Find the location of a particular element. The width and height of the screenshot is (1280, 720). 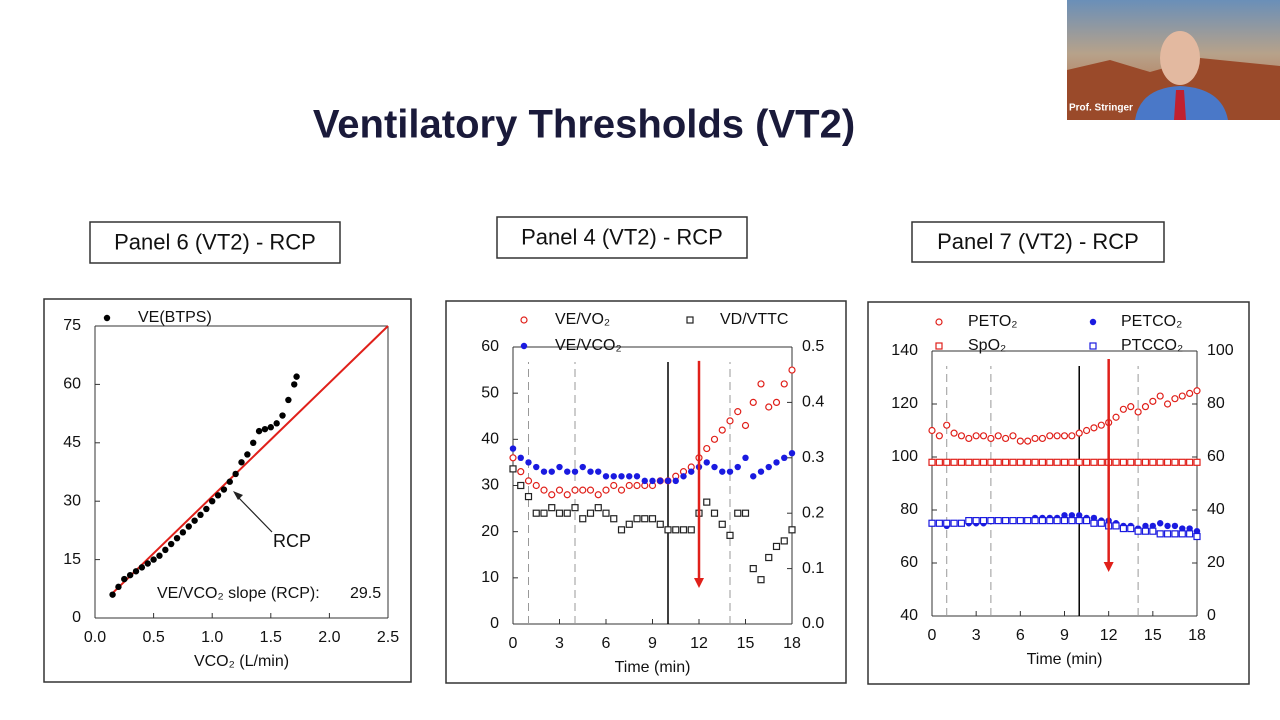

video-label: Prof. Stringer is located at coordinates (1101, 108).